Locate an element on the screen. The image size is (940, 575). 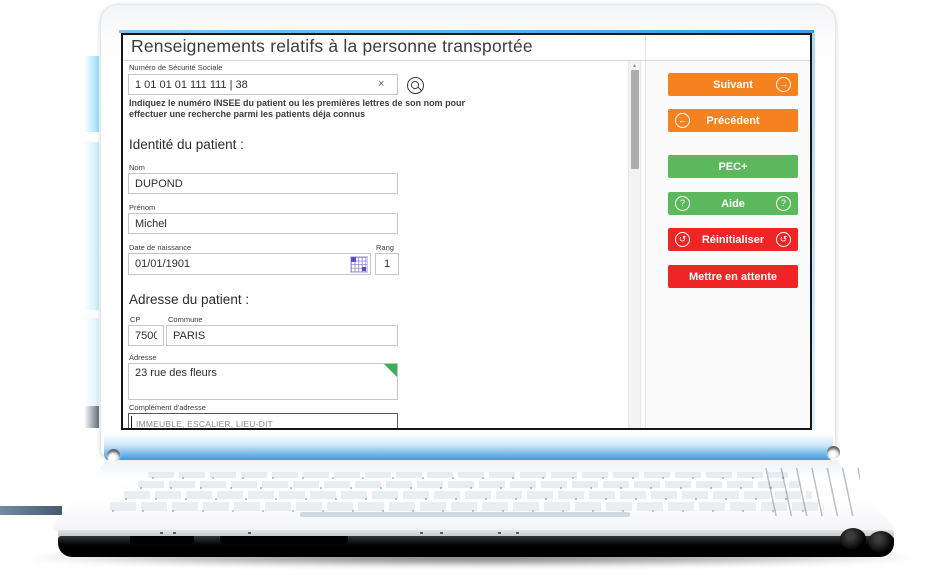
prenom-input is located at coordinates (263, 223).